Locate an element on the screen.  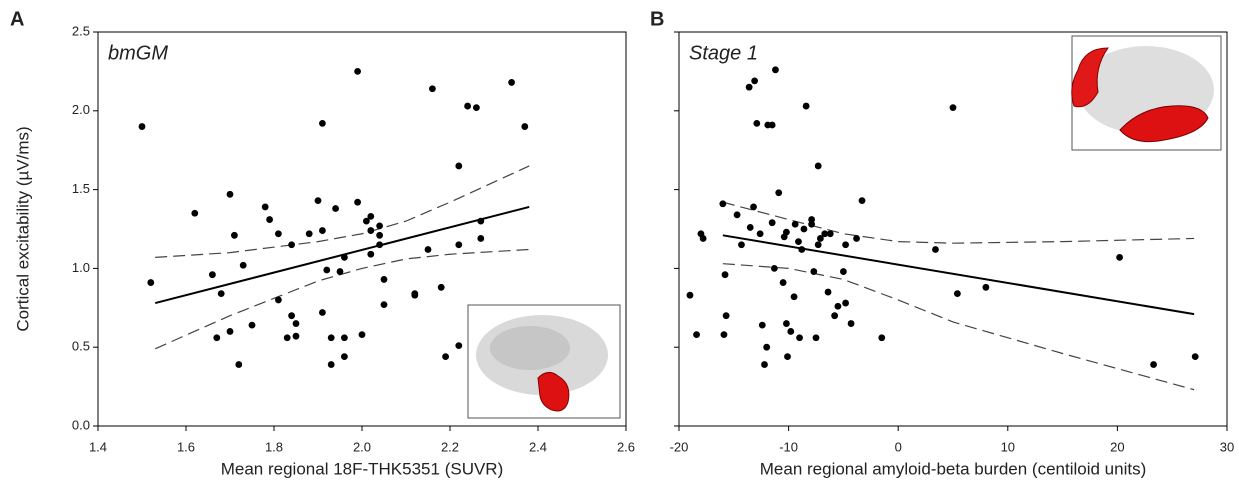
y-tick-label: 1.5 is located at coordinates (81, 188).